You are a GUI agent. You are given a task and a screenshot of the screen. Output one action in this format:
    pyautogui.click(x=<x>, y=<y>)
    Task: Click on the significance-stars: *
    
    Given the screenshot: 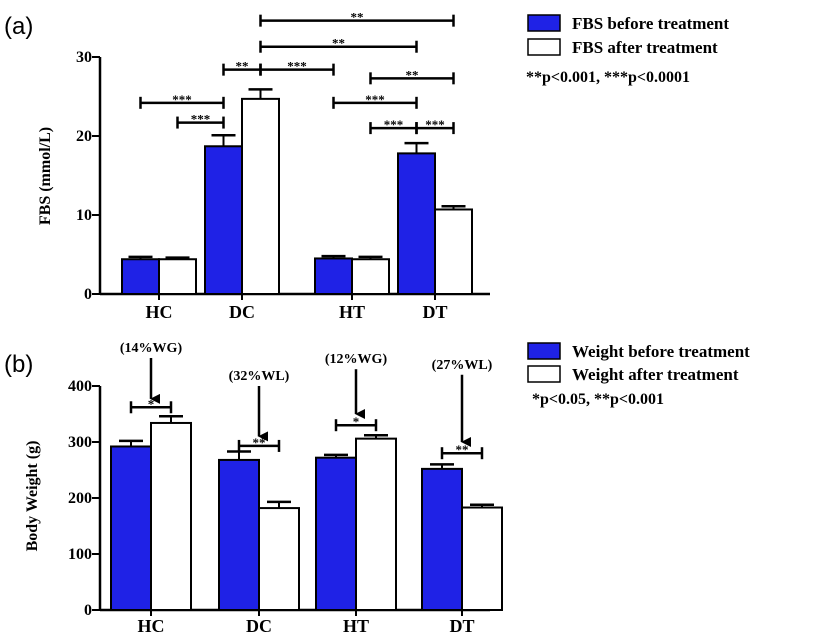 What is the action you would take?
    pyautogui.click(x=356, y=421)
    